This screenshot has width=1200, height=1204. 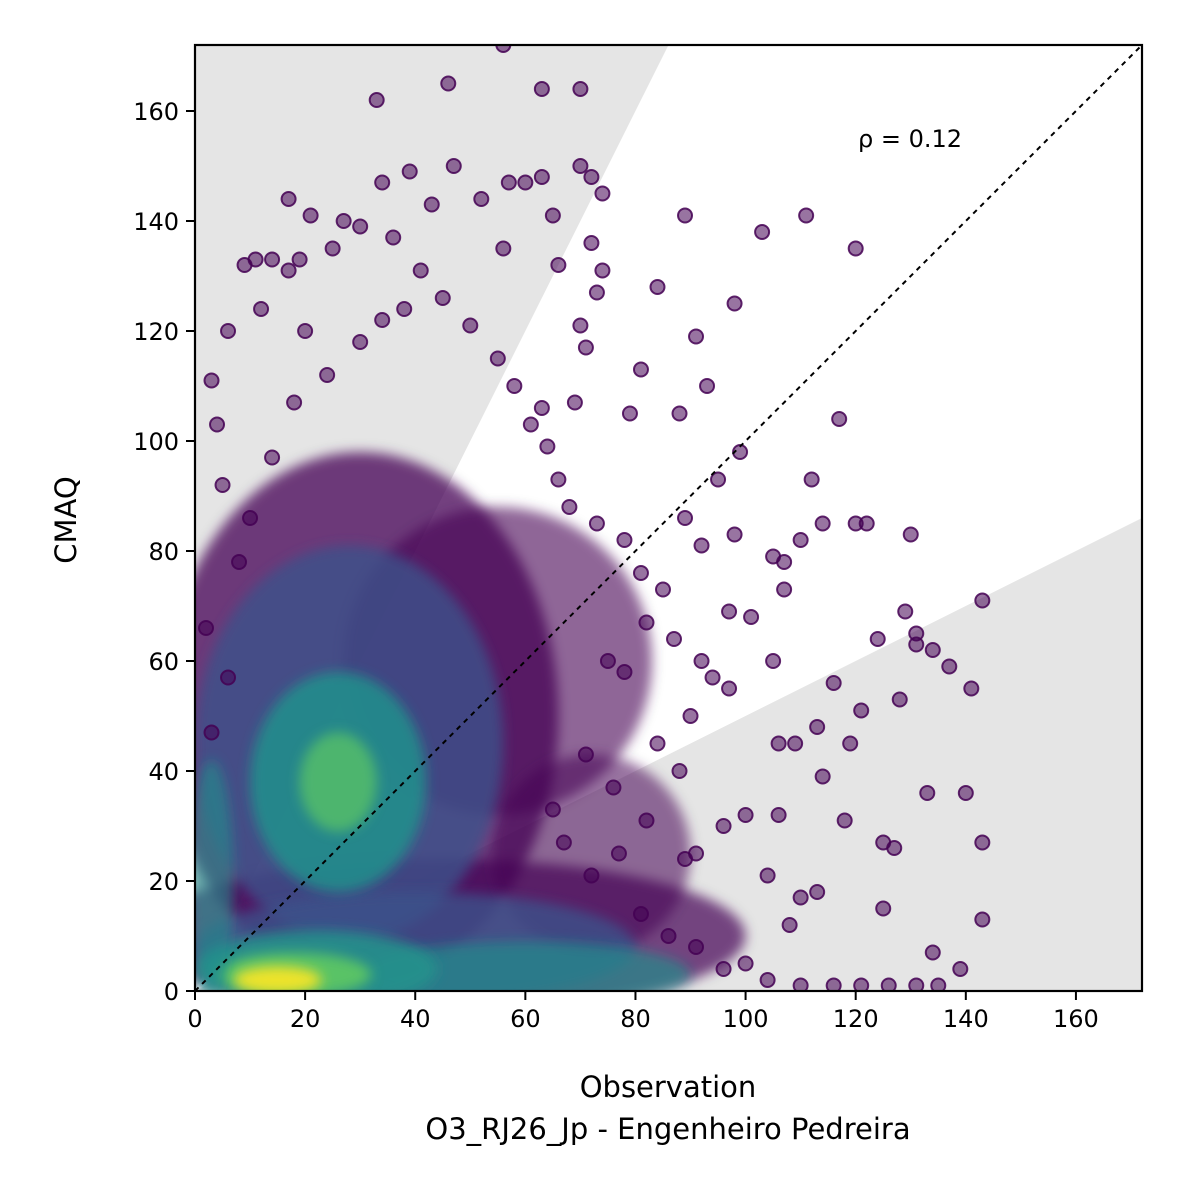 I want to click on y-tick-label-6: 120, so click(x=156, y=332).